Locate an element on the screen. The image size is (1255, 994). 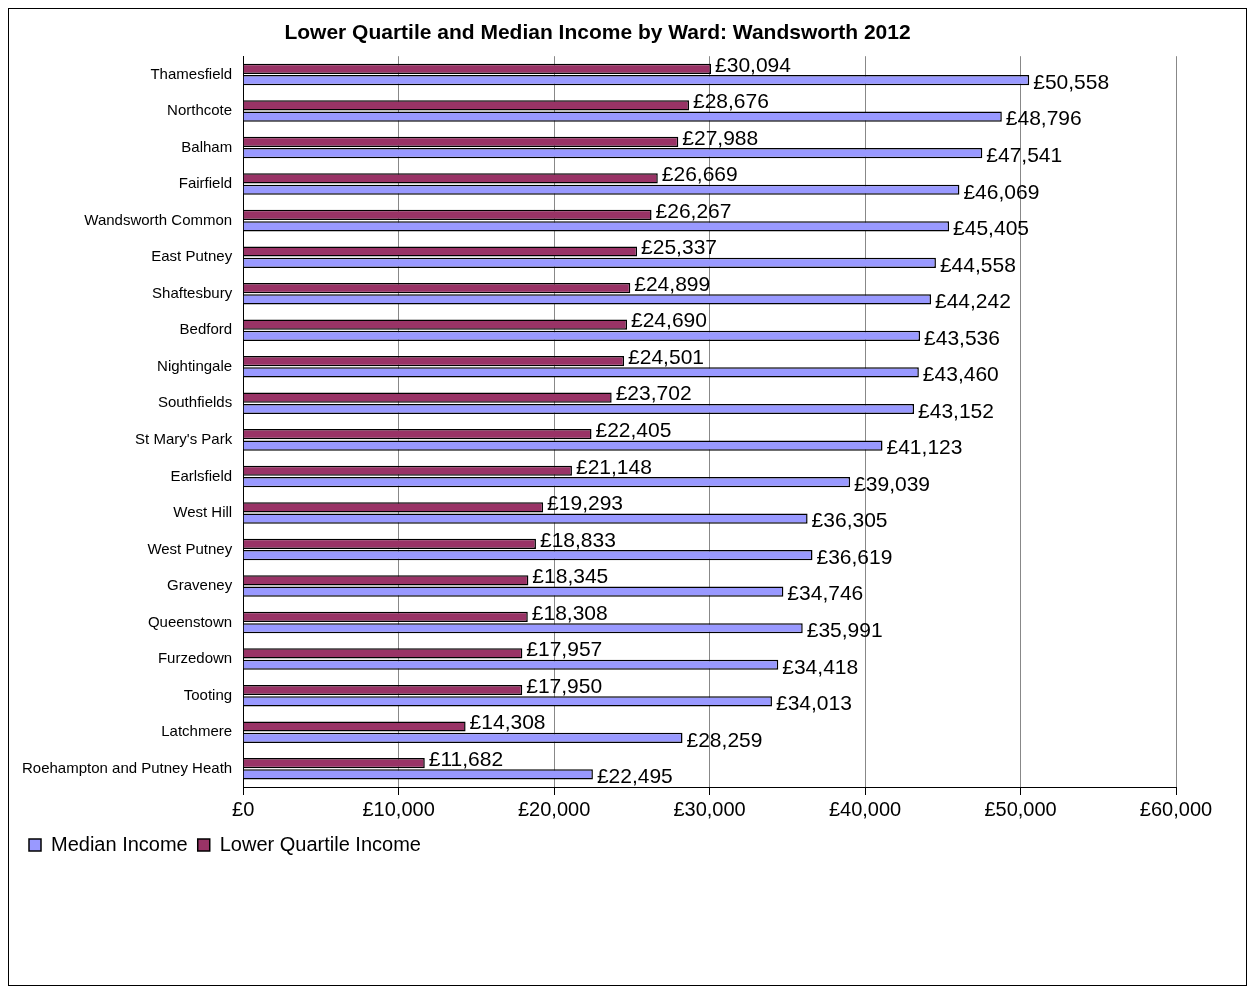
y-tick-label: Thamesfield is located at coordinates (191, 73).